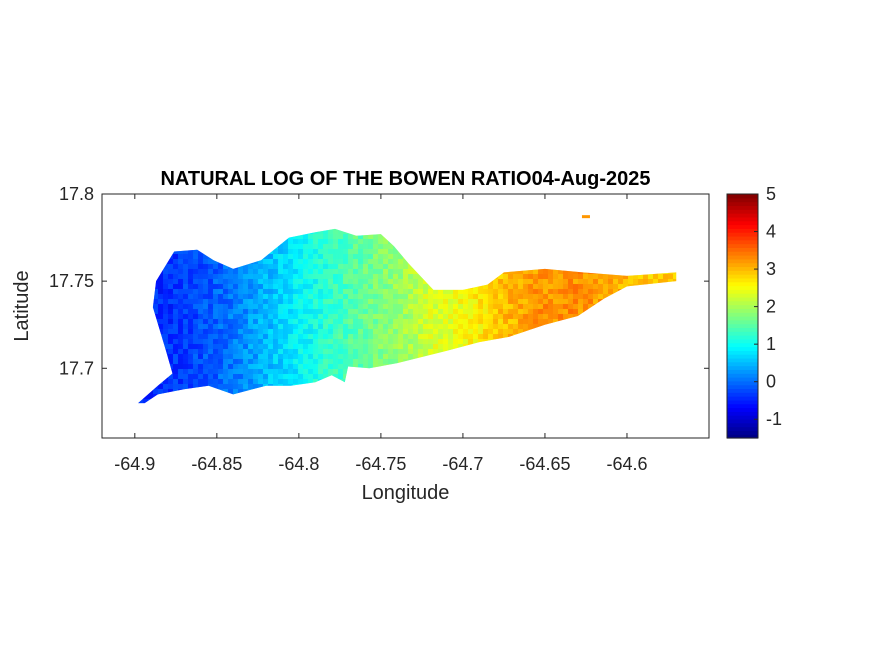 Image resolution: width=875 pixels, height=656 pixels. I want to click on y-tick-label: 17.75, so click(71, 281).